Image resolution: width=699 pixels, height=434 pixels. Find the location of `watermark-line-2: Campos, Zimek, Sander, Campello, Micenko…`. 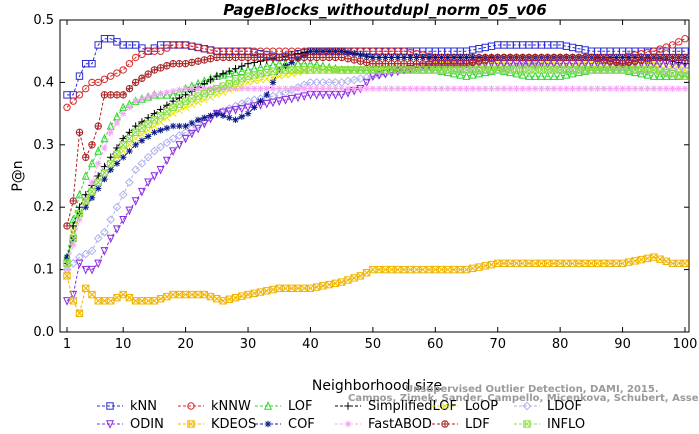

watermark-line-2: Campos, Zimek, Sander, Campello, Micenko… is located at coordinates (523, 398).